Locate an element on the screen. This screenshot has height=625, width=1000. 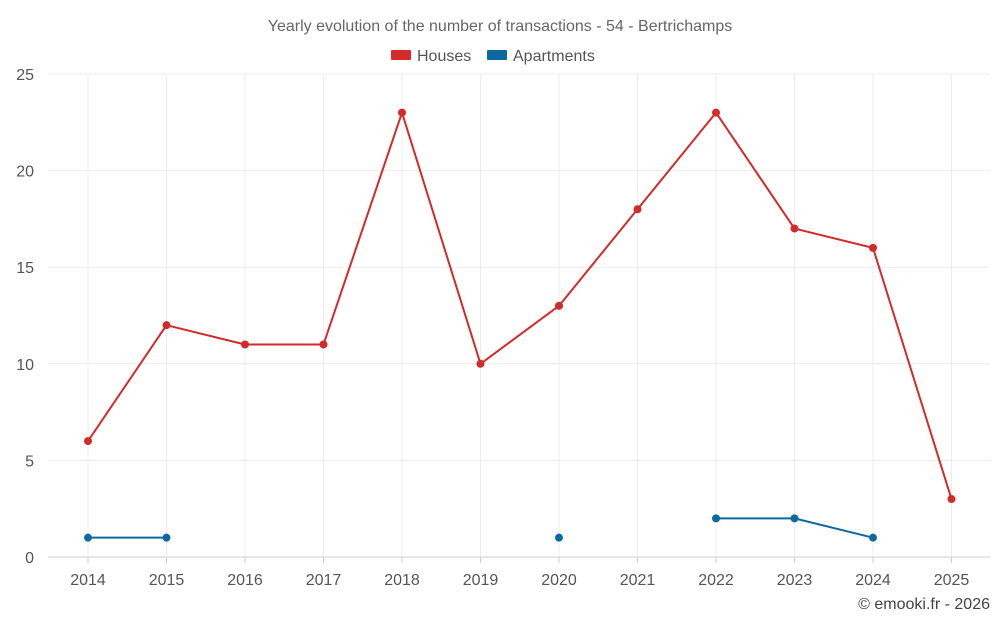
x-tick-label: 2024 is located at coordinates (873, 580).